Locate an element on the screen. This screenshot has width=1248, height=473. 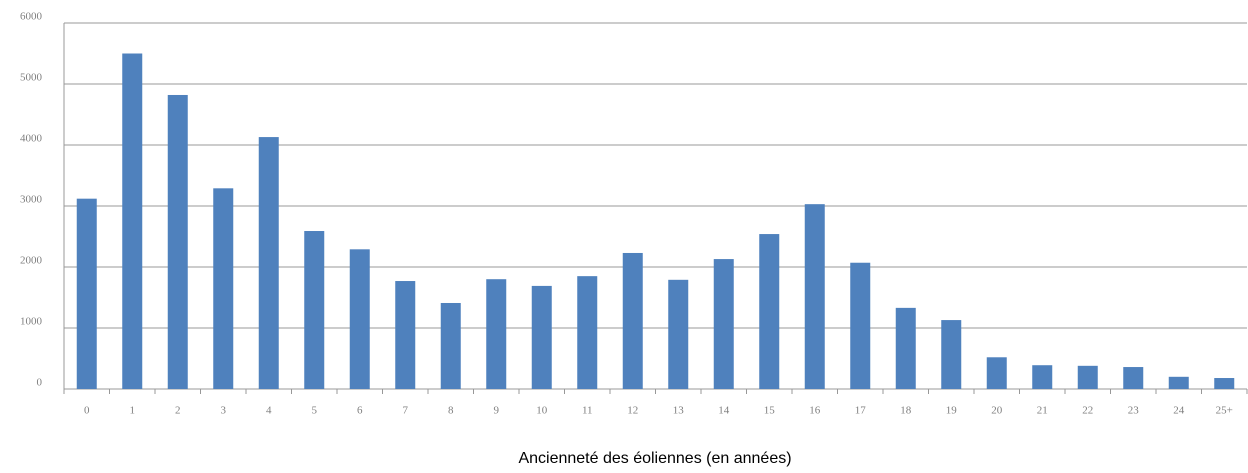
x-tick-label: 7 is located at coordinates (406, 411).